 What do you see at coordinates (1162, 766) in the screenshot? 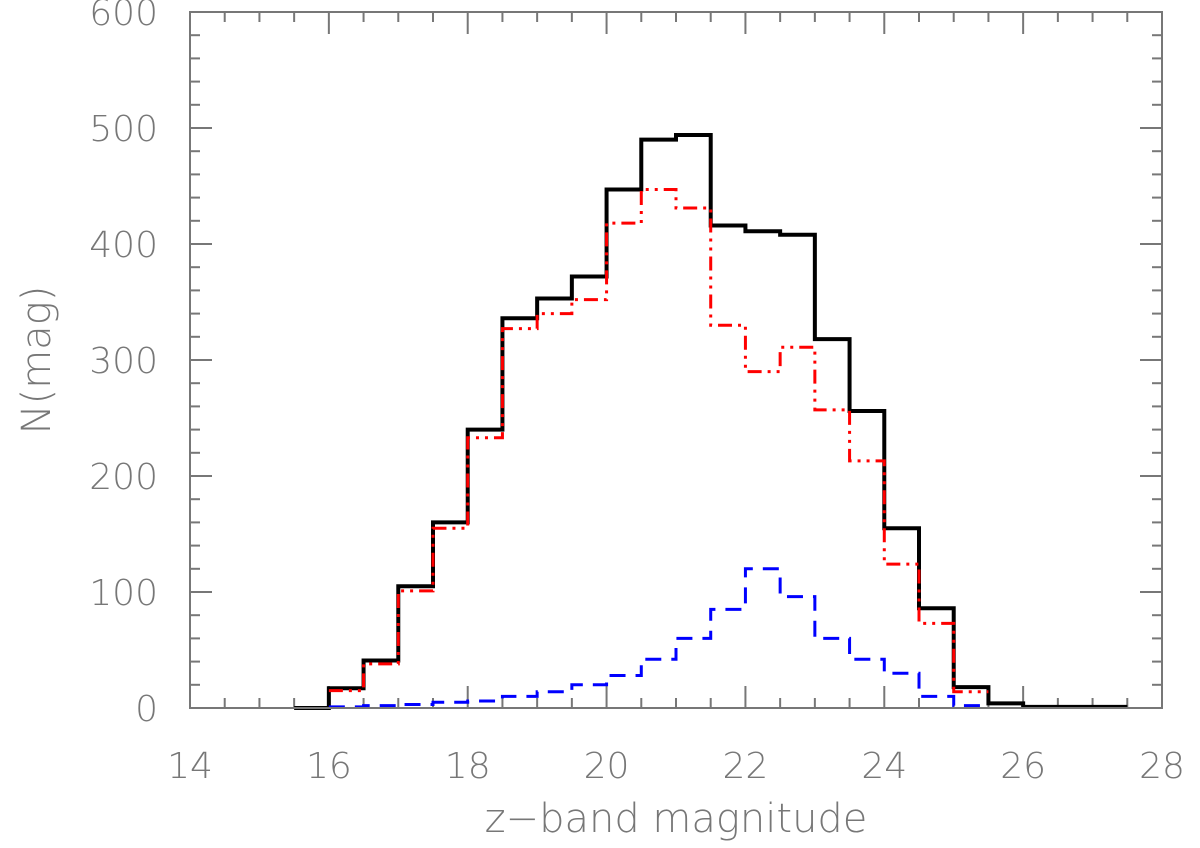
I see `x-tick-label: 28` at bounding box center [1162, 766].